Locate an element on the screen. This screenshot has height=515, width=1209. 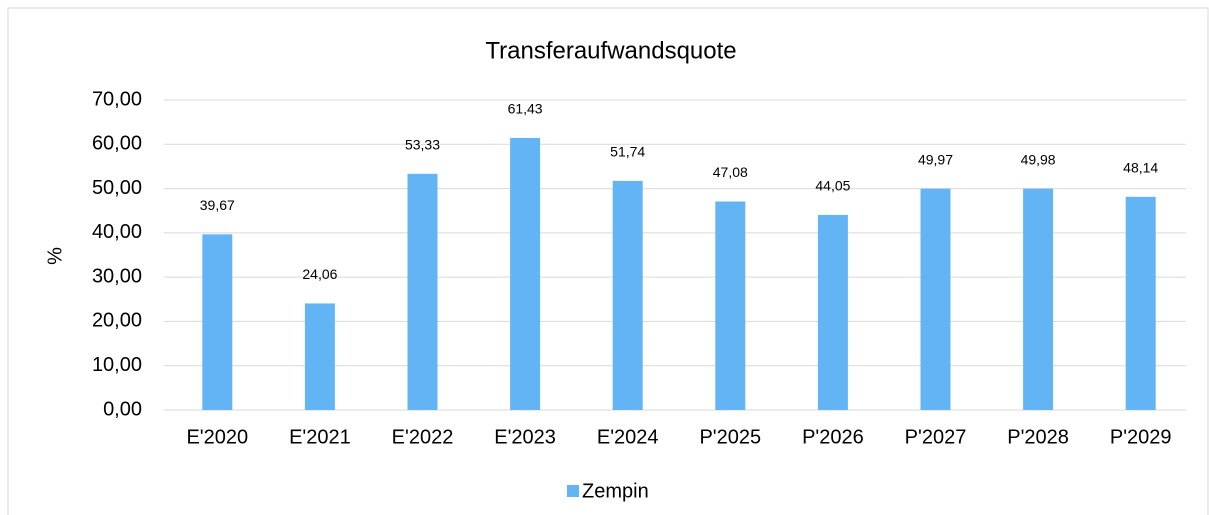
data-label: 24,06 is located at coordinates (319, 274).